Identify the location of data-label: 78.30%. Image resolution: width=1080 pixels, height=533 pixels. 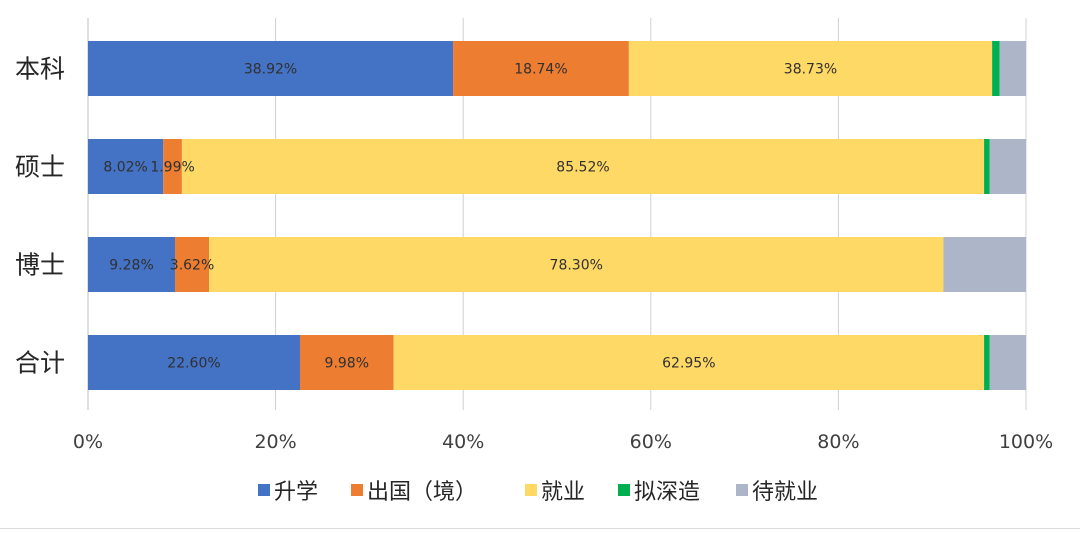
(576, 266).